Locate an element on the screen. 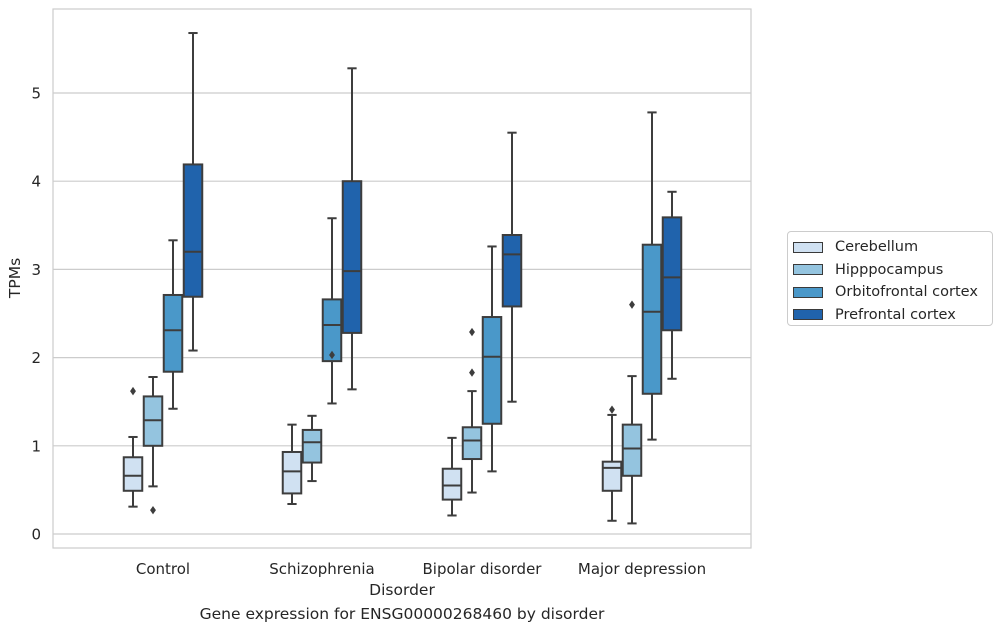 The width and height of the screenshot is (1003, 634). y-axis-label: TPMs is located at coordinates (15, 278).